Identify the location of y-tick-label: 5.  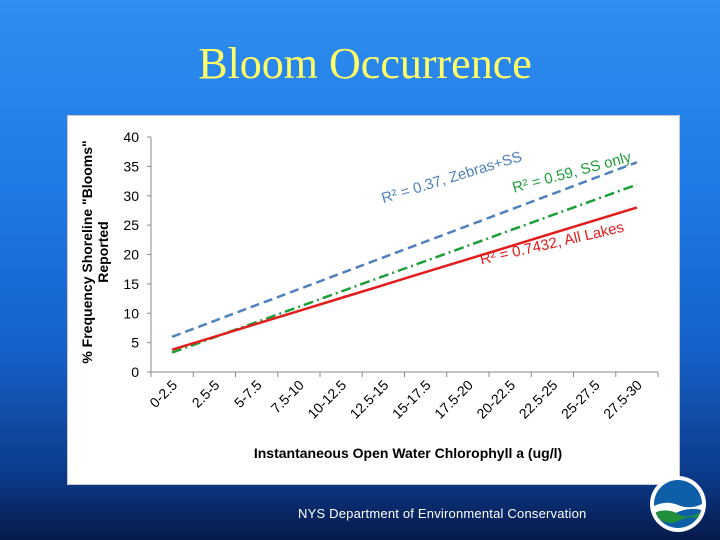
(135, 343).